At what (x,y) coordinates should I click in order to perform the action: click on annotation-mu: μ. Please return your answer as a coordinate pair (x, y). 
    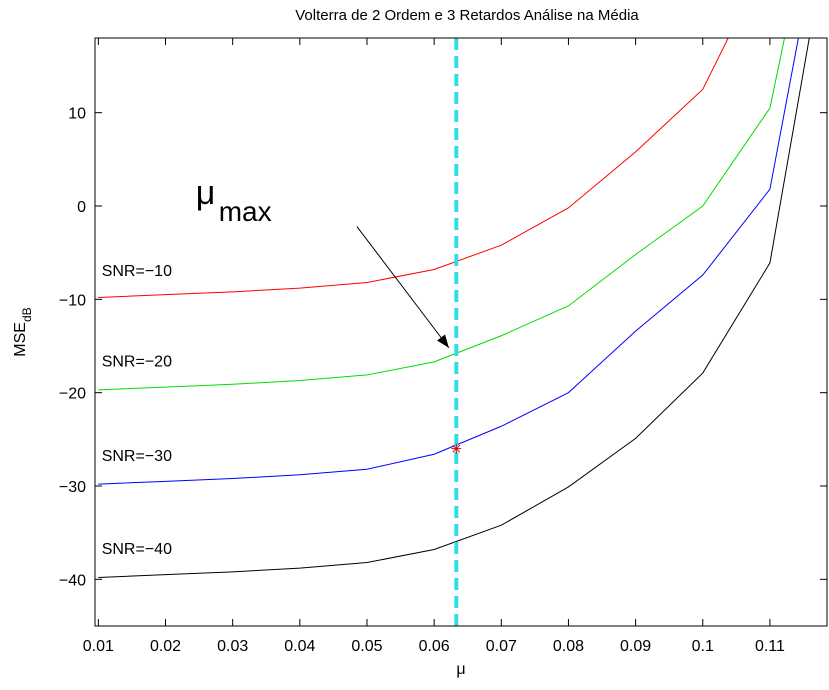
    Looking at the image, I should click on (206, 193).